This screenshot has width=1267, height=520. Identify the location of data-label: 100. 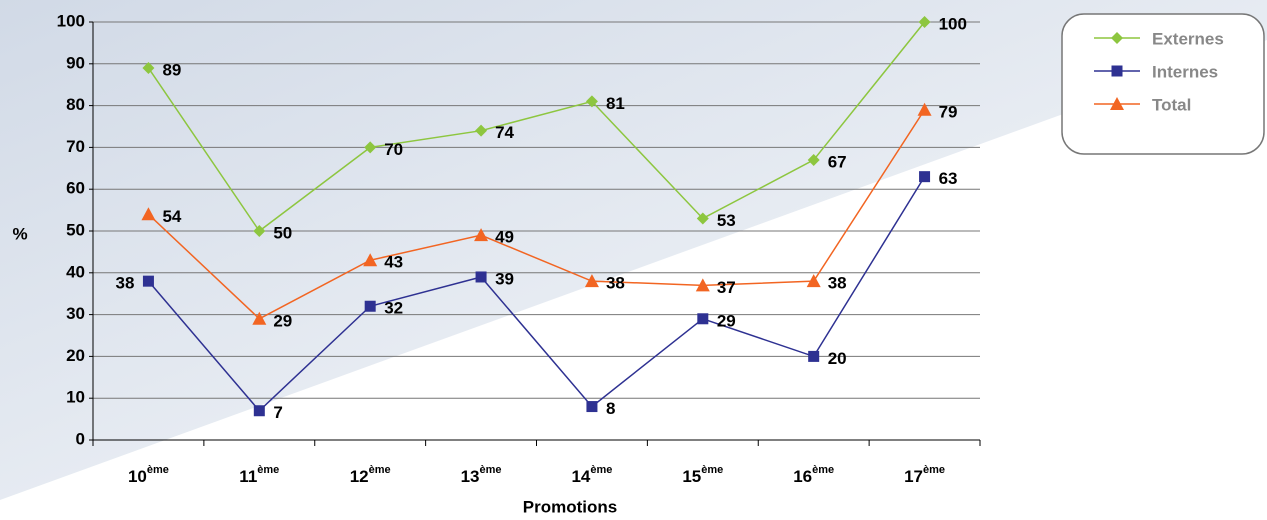
(953, 23).